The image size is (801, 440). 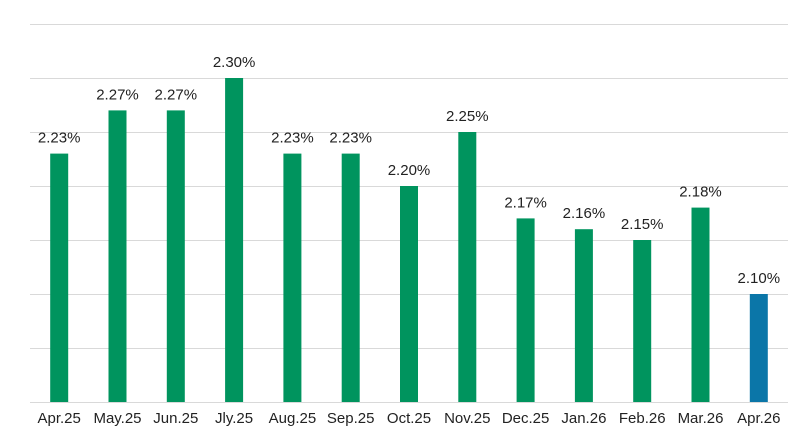 I want to click on x-tick-label: Jly.25, so click(x=234, y=418).